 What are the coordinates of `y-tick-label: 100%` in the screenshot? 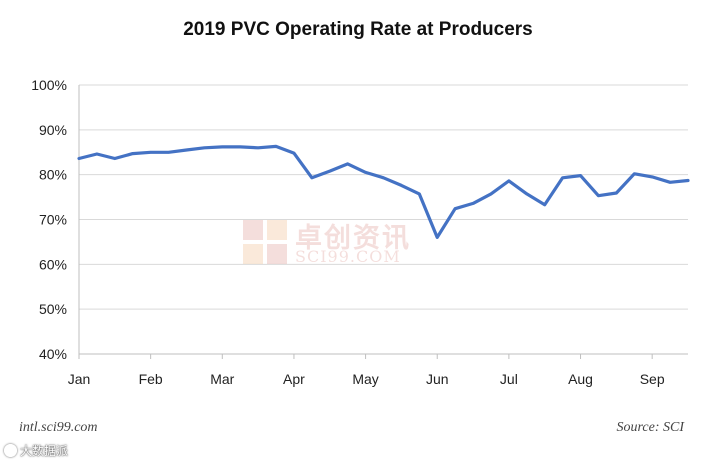 It's located at (49, 85).